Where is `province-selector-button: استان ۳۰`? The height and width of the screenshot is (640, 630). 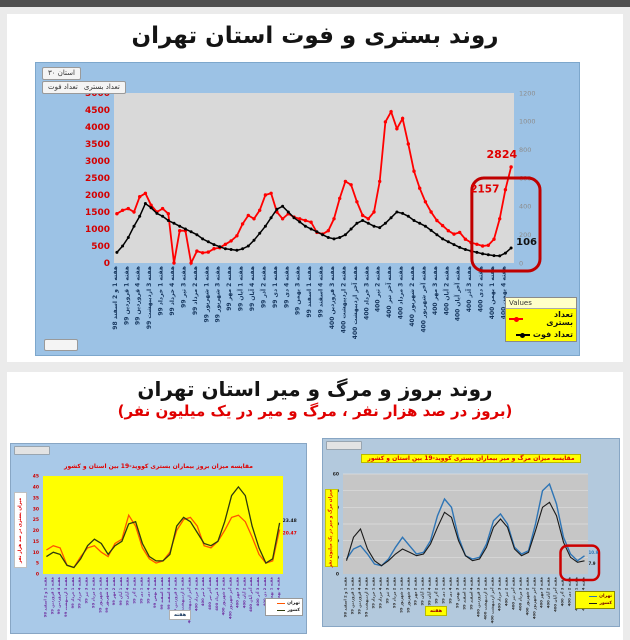 province-selector-button: استان ۳۰ is located at coordinates (61, 73).